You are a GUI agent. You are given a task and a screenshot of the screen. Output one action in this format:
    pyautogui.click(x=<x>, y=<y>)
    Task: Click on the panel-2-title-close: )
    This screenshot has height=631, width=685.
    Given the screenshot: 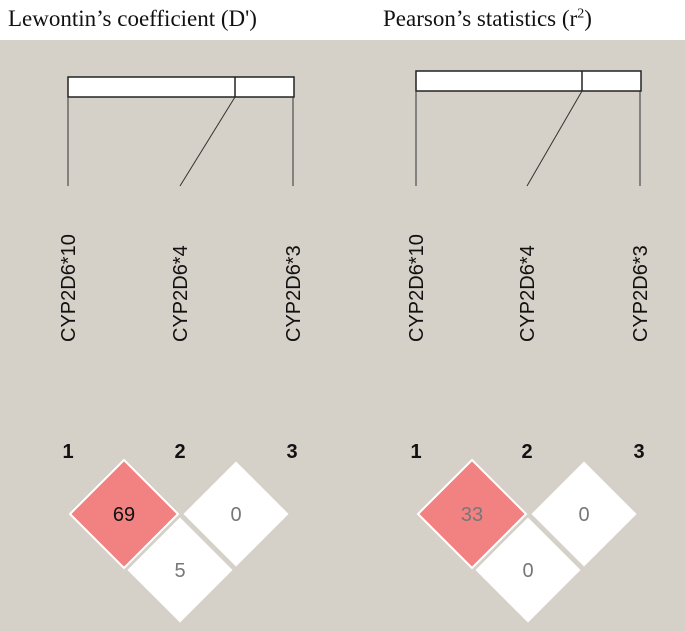 What is the action you would take?
    pyautogui.click(x=588, y=18)
    